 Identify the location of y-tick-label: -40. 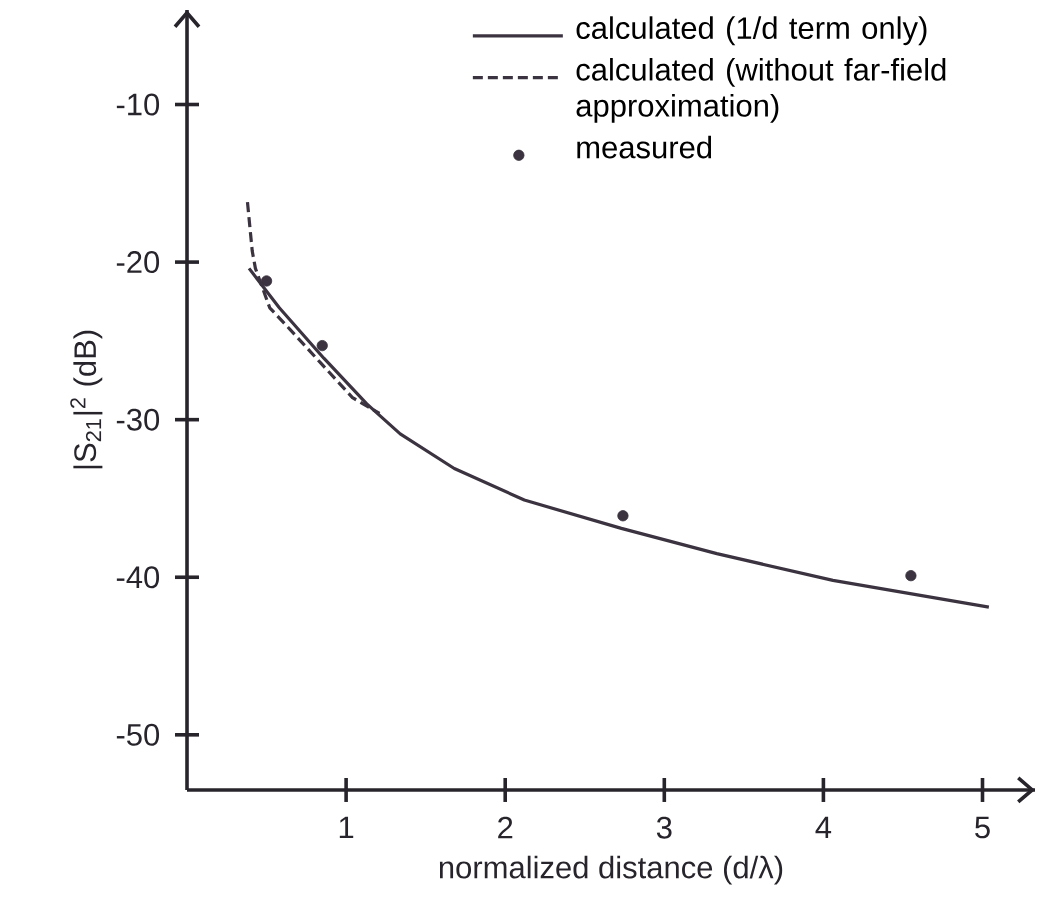
(138, 577).